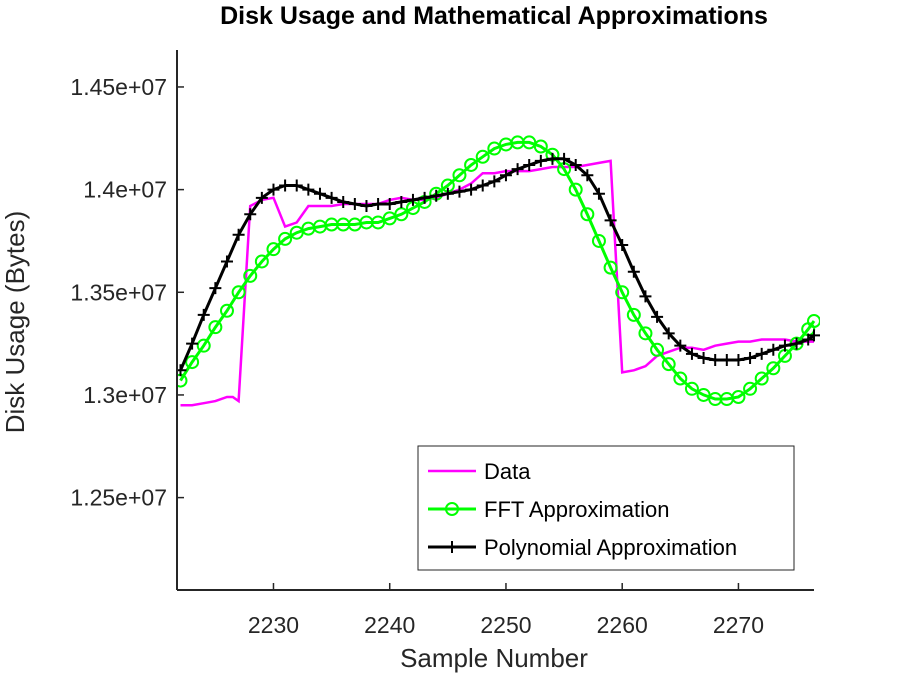 The image size is (898, 674). What do you see at coordinates (494, 658) in the screenshot?
I see `x-axis-label: Sample Number` at bounding box center [494, 658].